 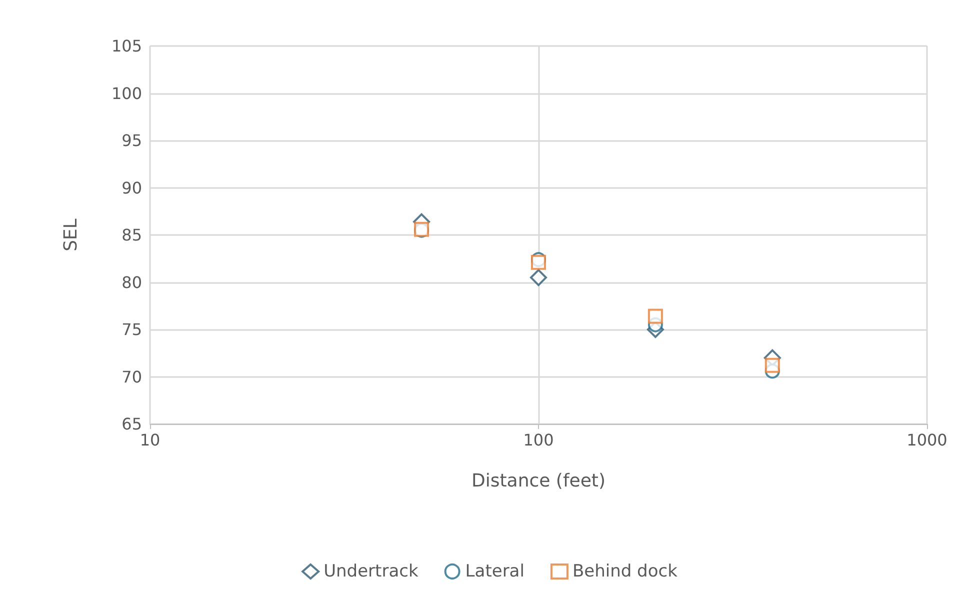 I want to click on y-tick-label: 65, so click(x=132, y=424).